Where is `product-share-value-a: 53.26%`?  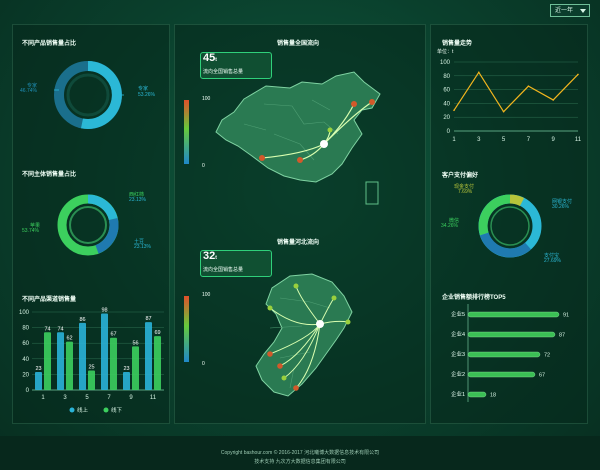 product-share-value-a: 53.26% is located at coordinates (146, 95).